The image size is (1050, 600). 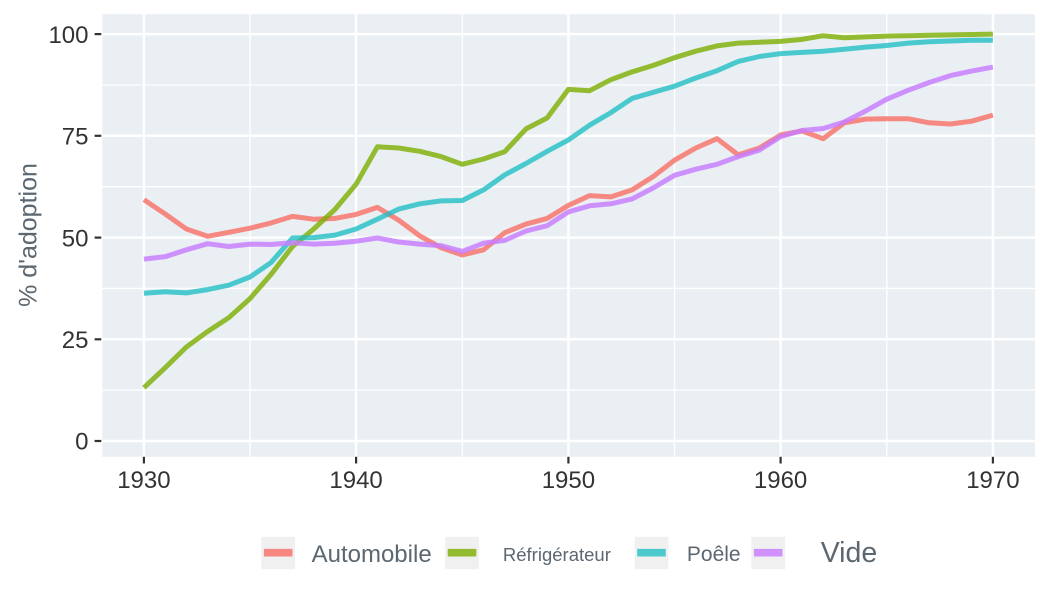 I want to click on svg-text: 75, so click(x=75, y=137).